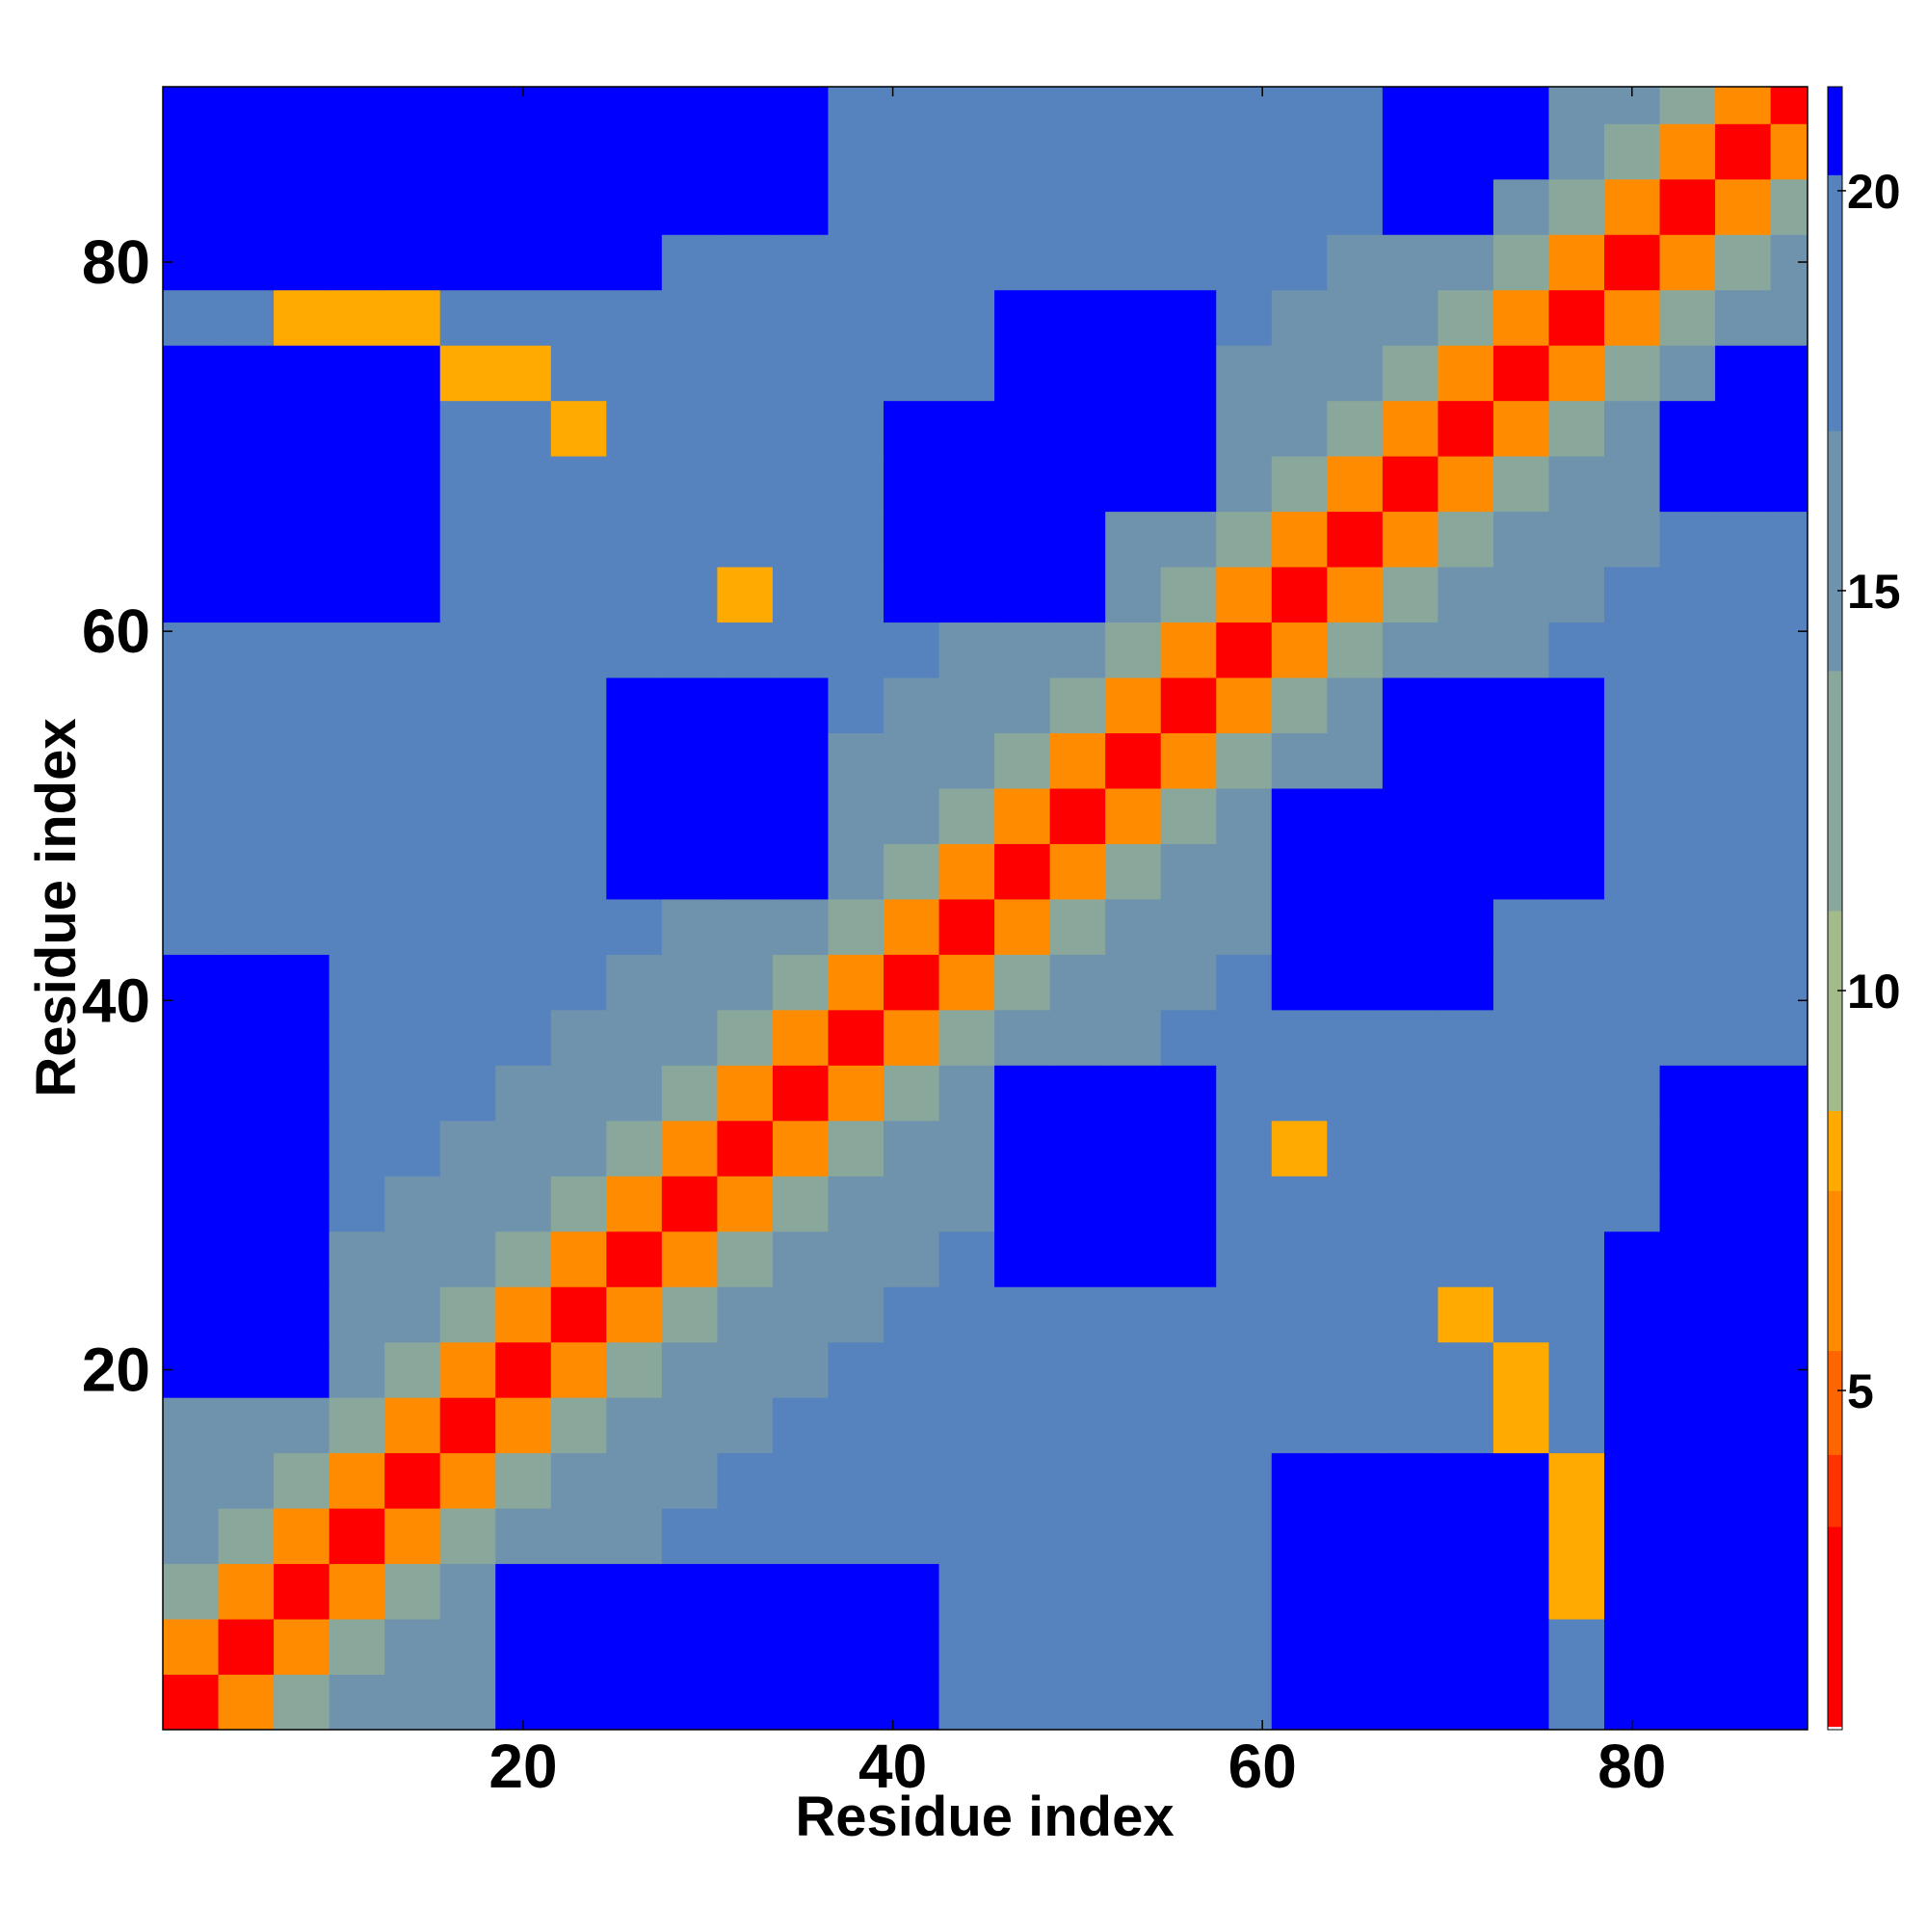 The height and width of the screenshot is (1932, 1927). What do you see at coordinates (116, 262) in the screenshot?
I see `y-tick-label: 80` at bounding box center [116, 262].